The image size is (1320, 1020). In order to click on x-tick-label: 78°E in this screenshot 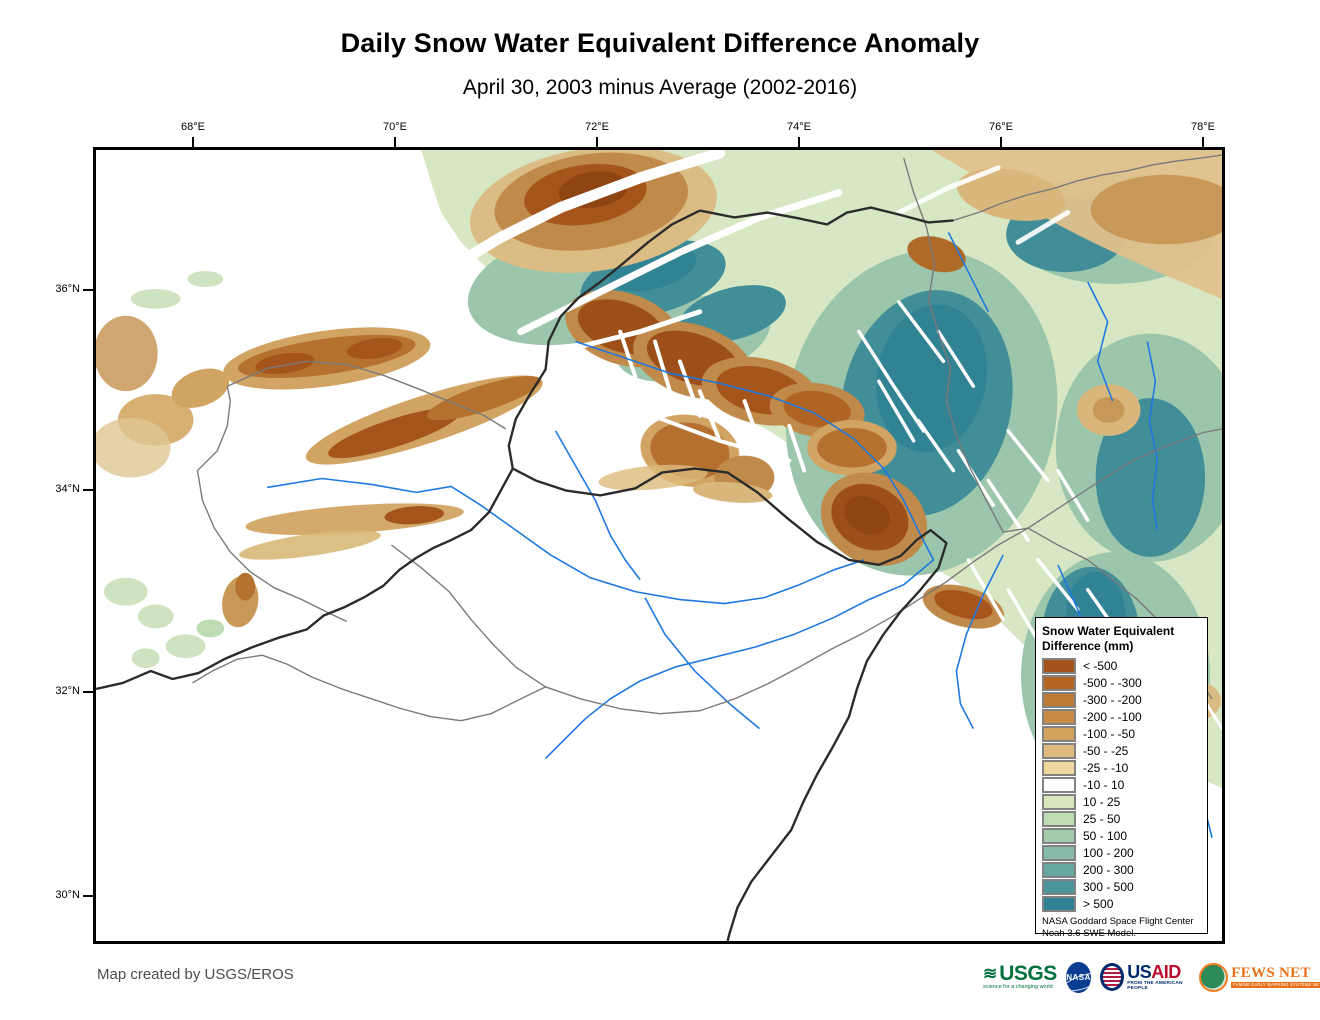, I will do `click(1203, 127)`.